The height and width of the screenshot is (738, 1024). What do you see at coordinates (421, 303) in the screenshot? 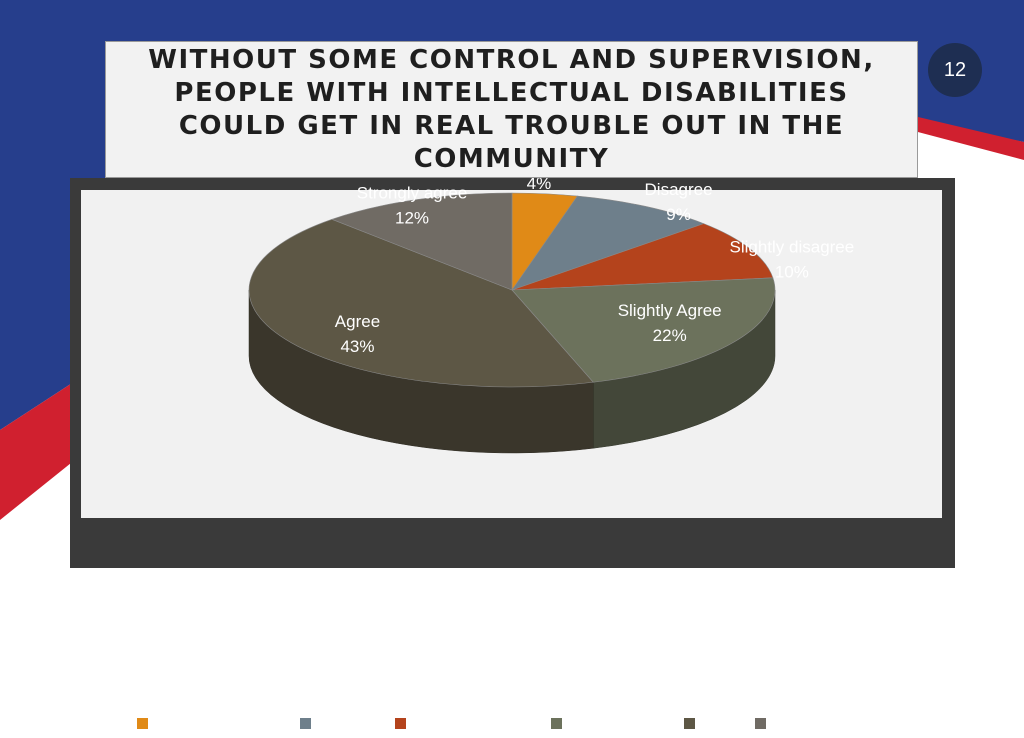
I see `pie-slice-agree` at bounding box center [421, 303].